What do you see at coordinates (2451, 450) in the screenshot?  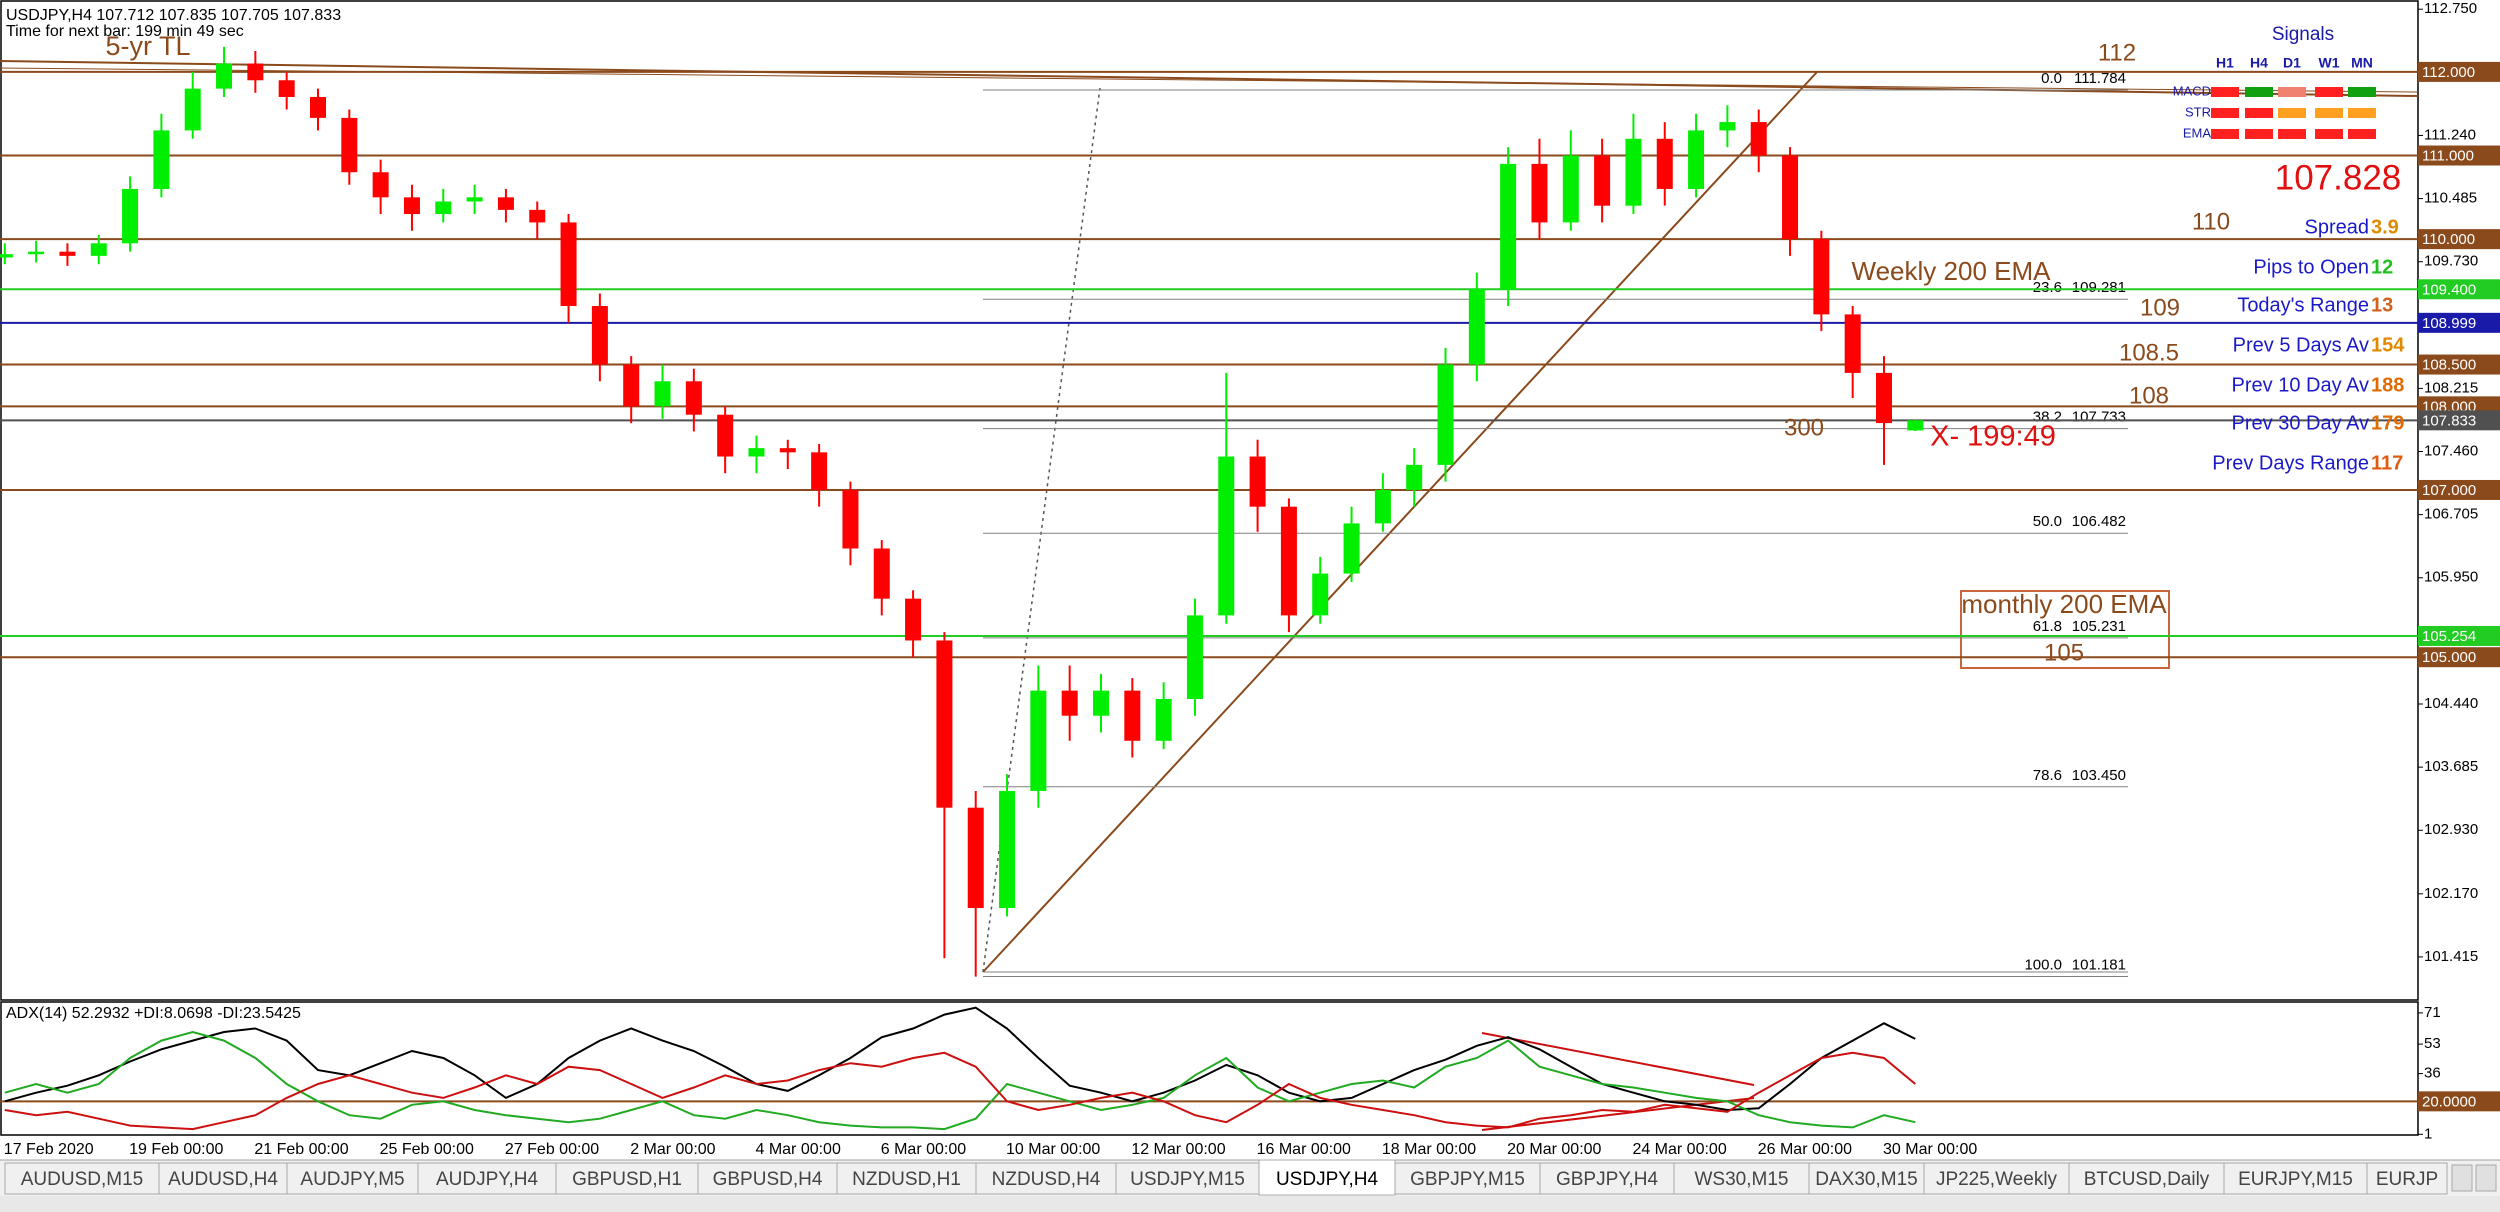 I see `y-tick-label: 107.460` at bounding box center [2451, 450].